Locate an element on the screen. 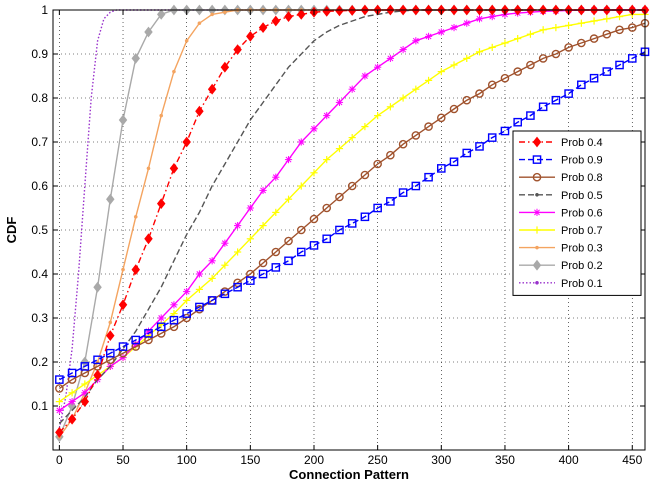 The width and height of the screenshot is (654, 488). x-tick-label: 250 is located at coordinates (378, 460).